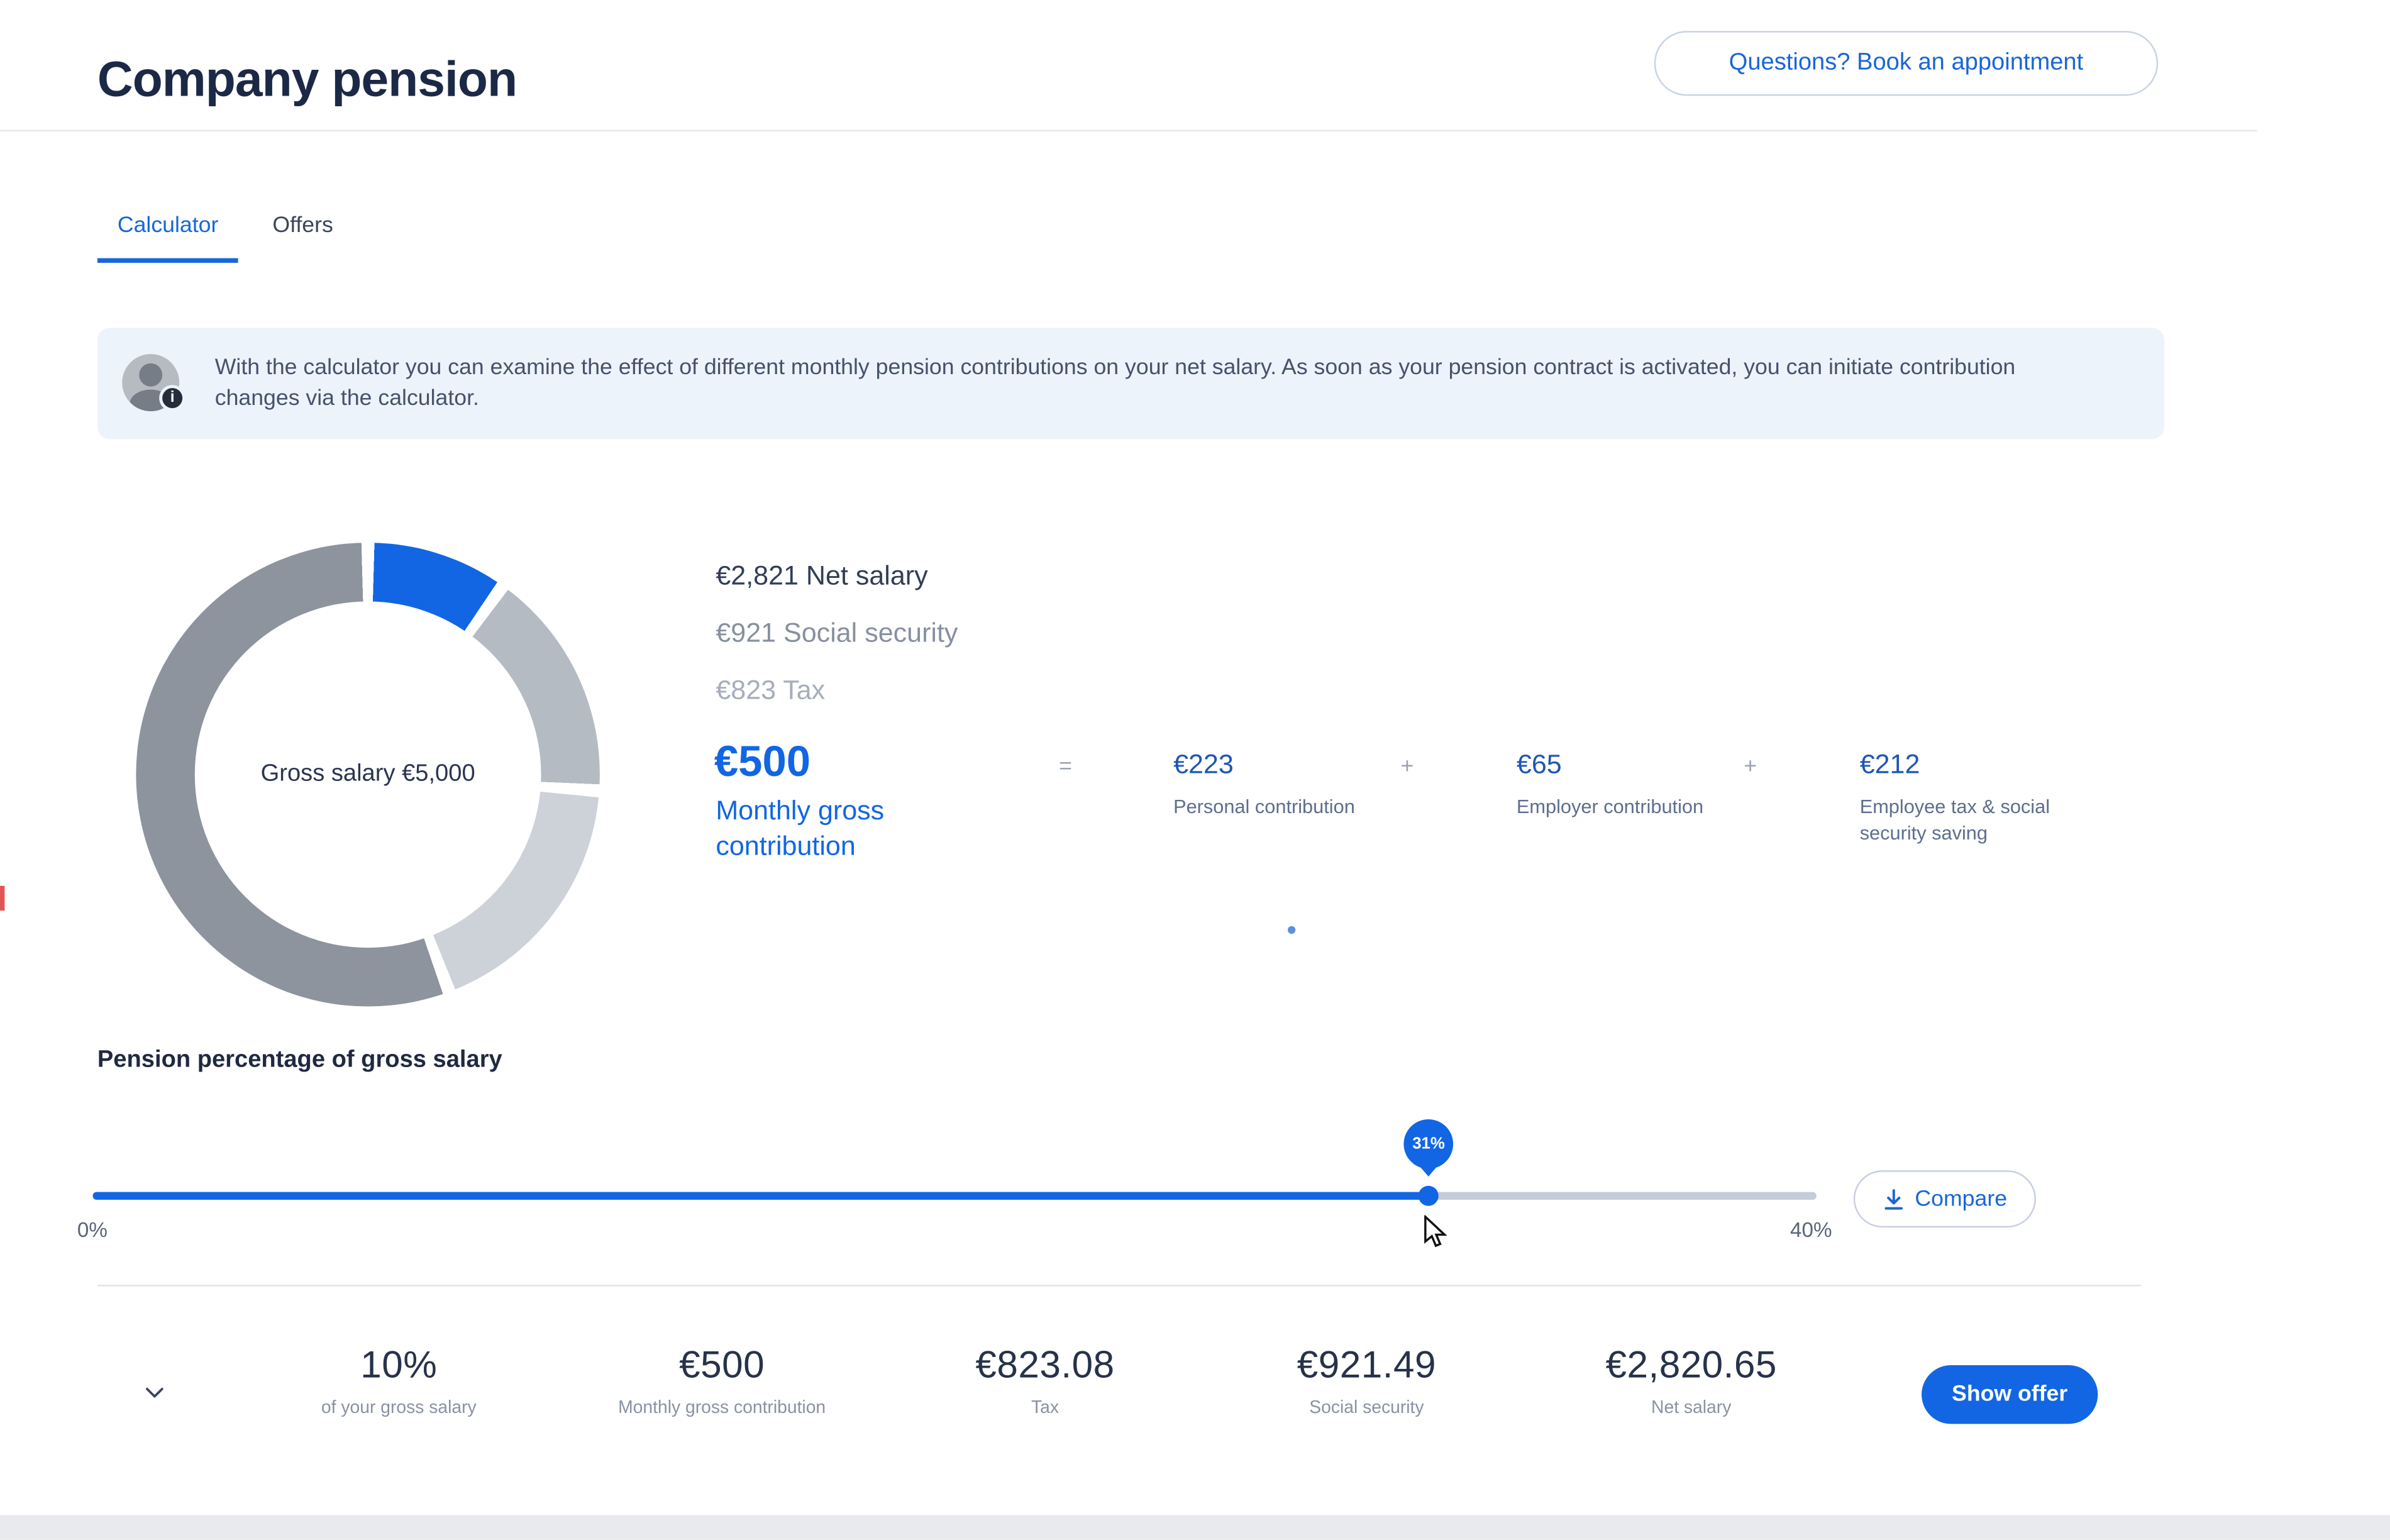  I want to click on tab-bar: Calculator Offers, so click(225, 238).